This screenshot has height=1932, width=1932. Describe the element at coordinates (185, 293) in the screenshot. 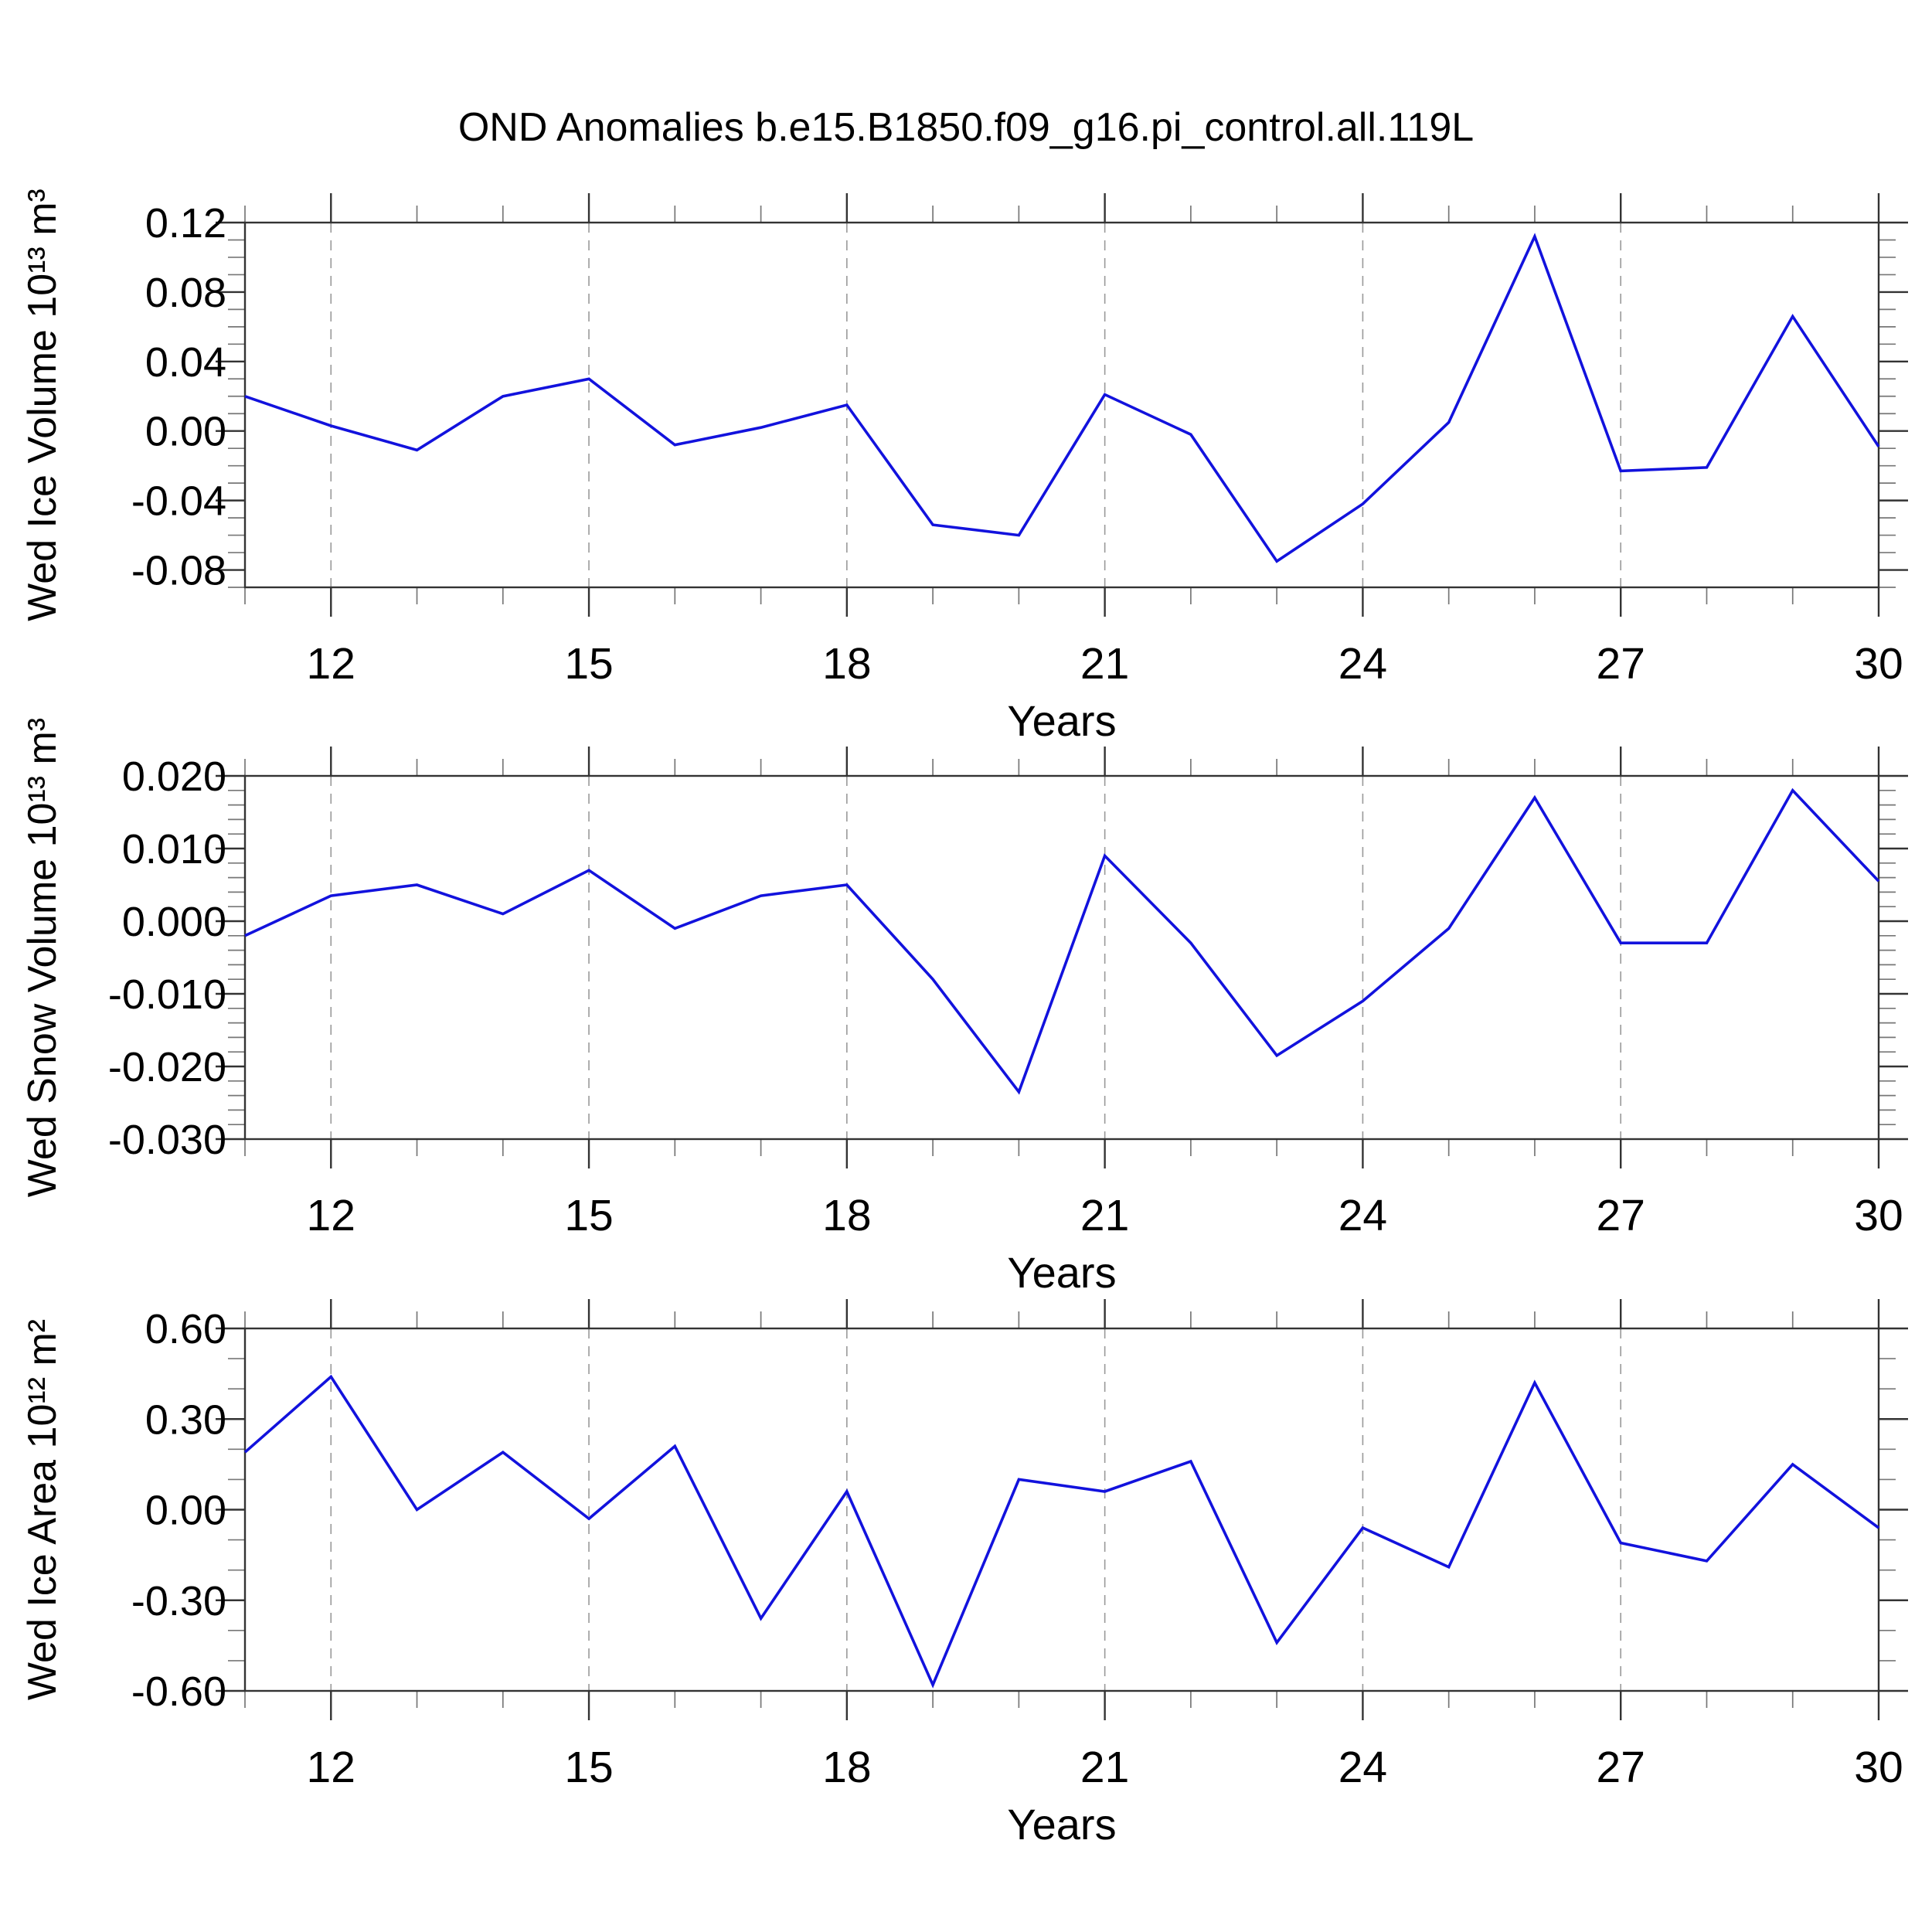

I see `y-tick-label: 0.08` at that location.